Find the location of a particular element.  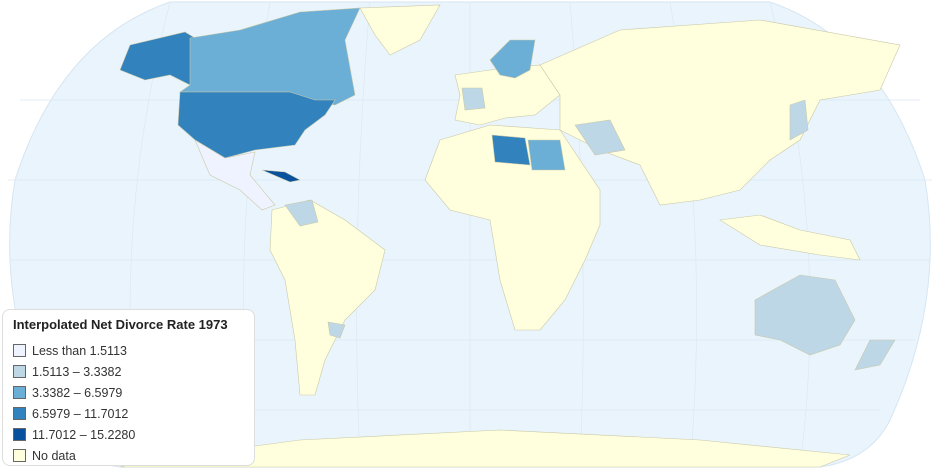

region-usa is located at coordinates (256, 125).